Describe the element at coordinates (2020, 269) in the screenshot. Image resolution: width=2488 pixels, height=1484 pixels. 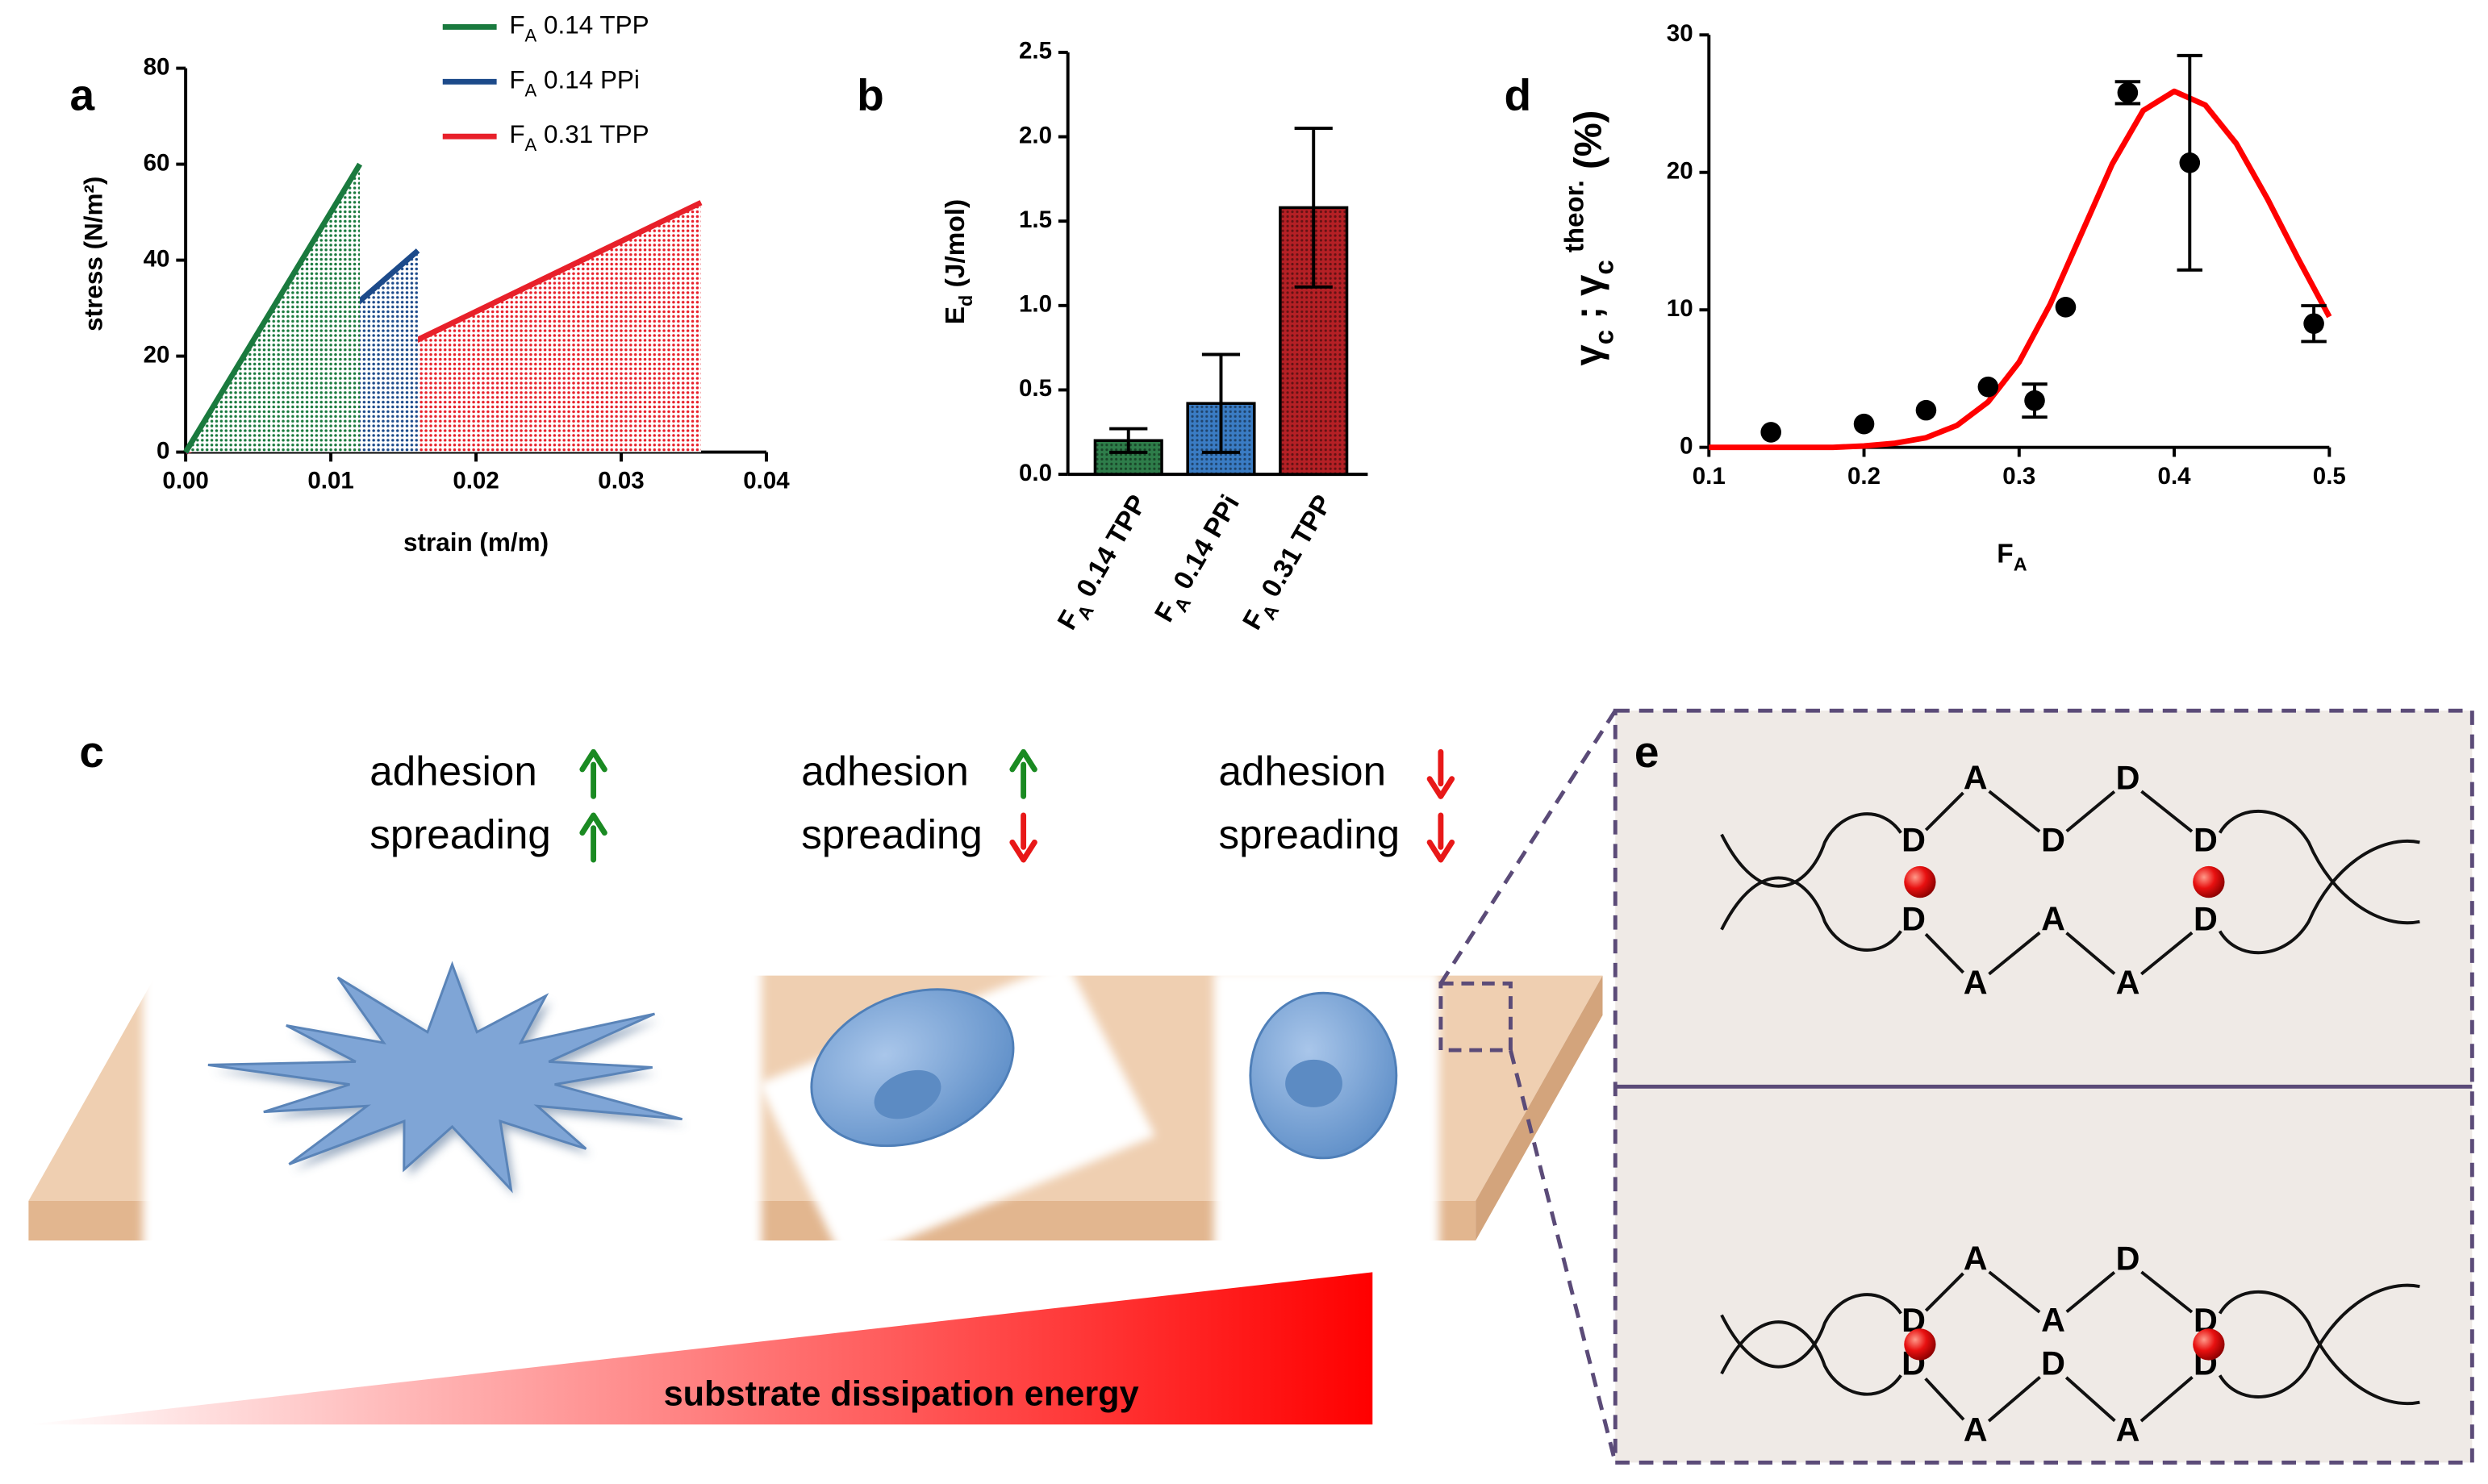
I see `fit-curve` at that location.